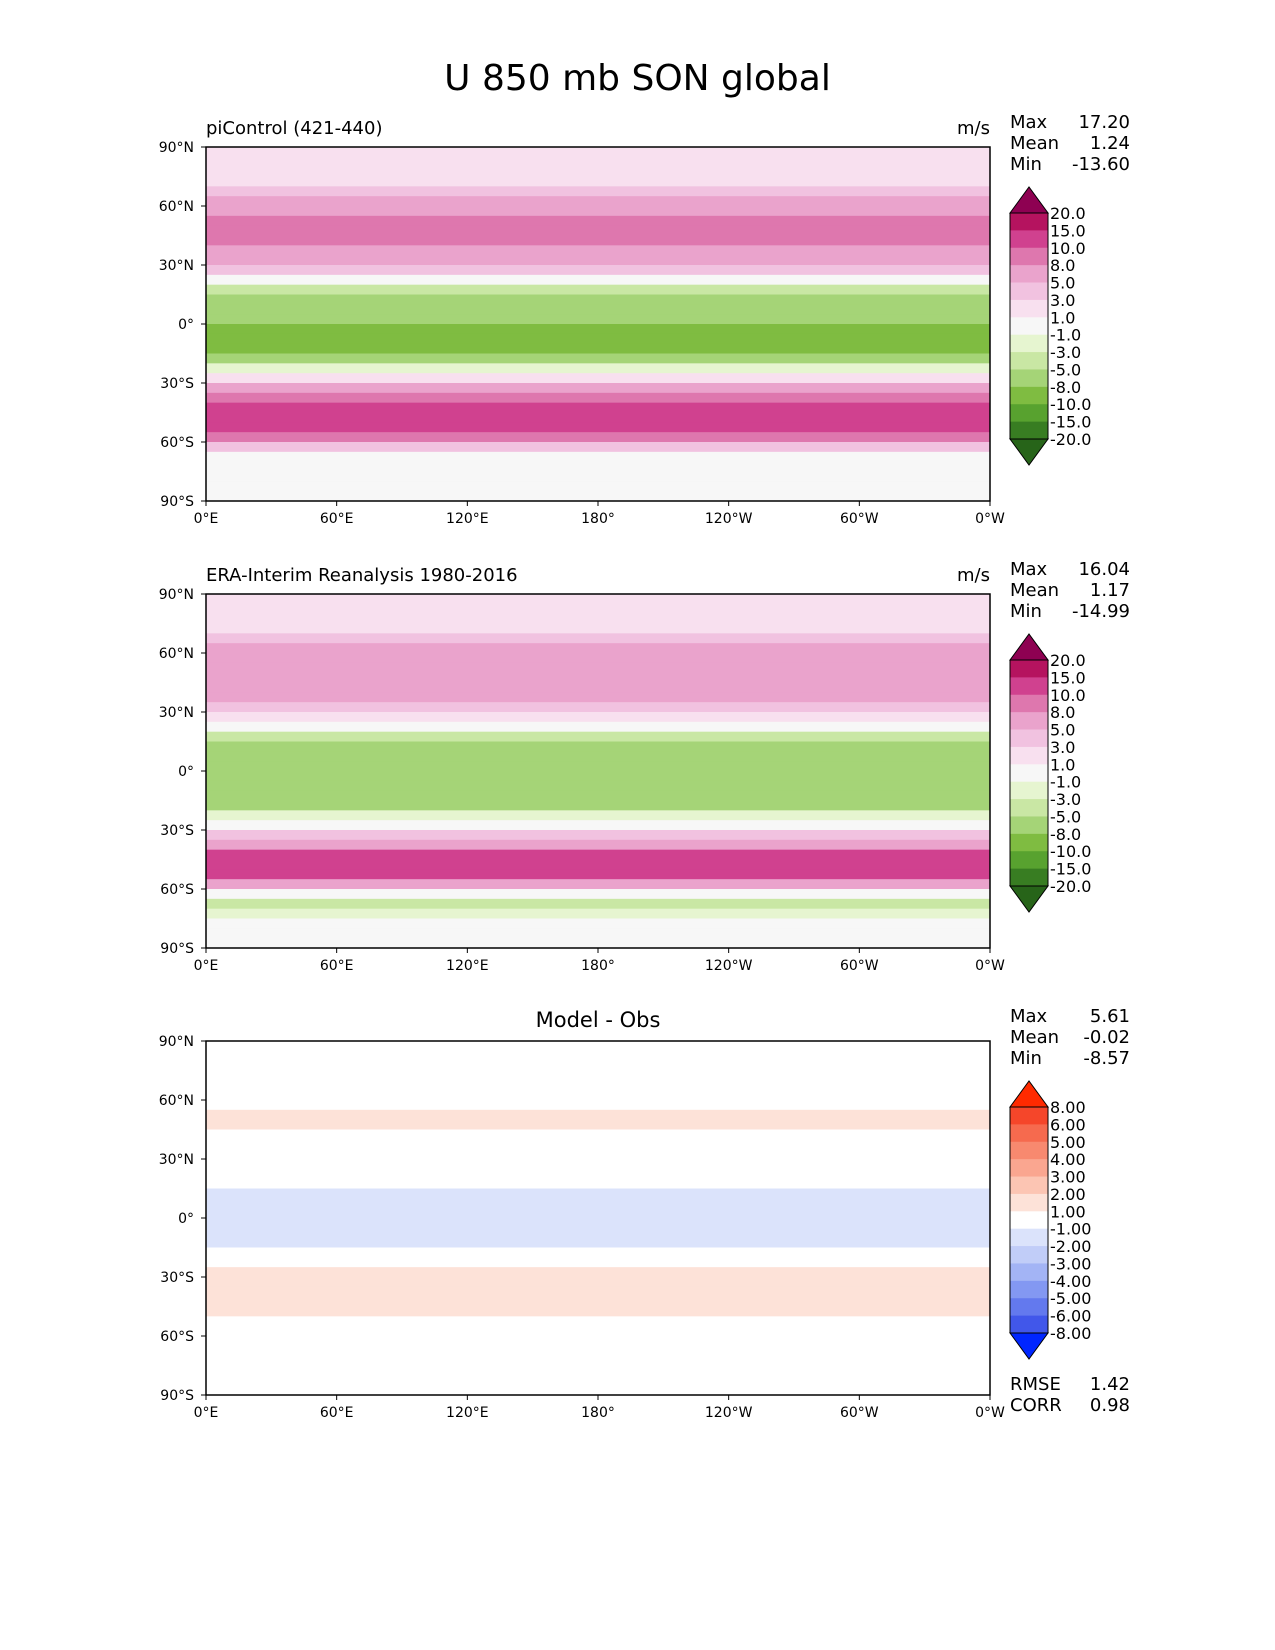  What do you see at coordinates (637, 78) in the screenshot?
I see `page-title: U 850 mb SON global` at bounding box center [637, 78].